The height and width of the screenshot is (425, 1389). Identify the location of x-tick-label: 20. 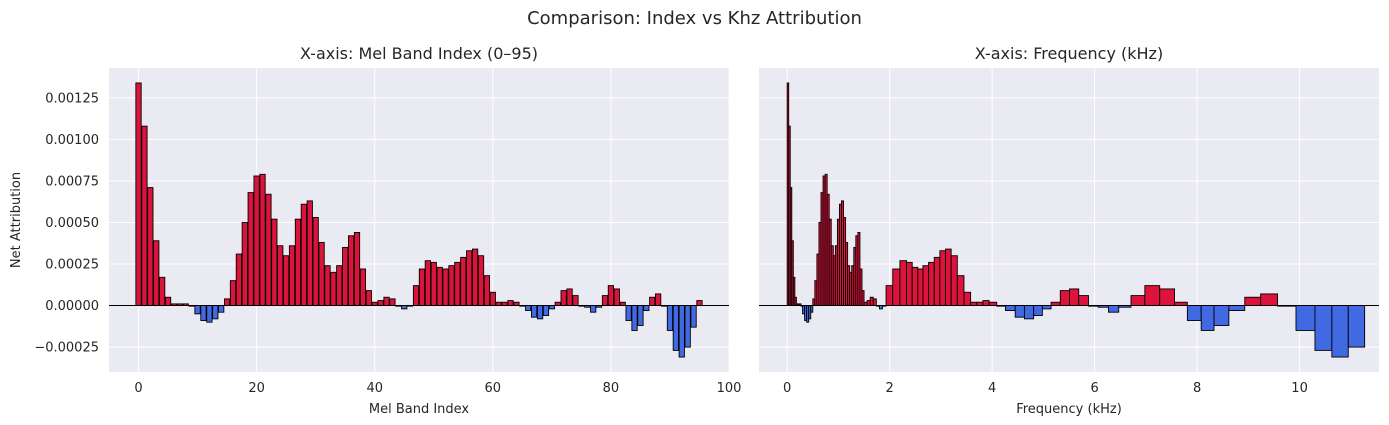
(256, 388).